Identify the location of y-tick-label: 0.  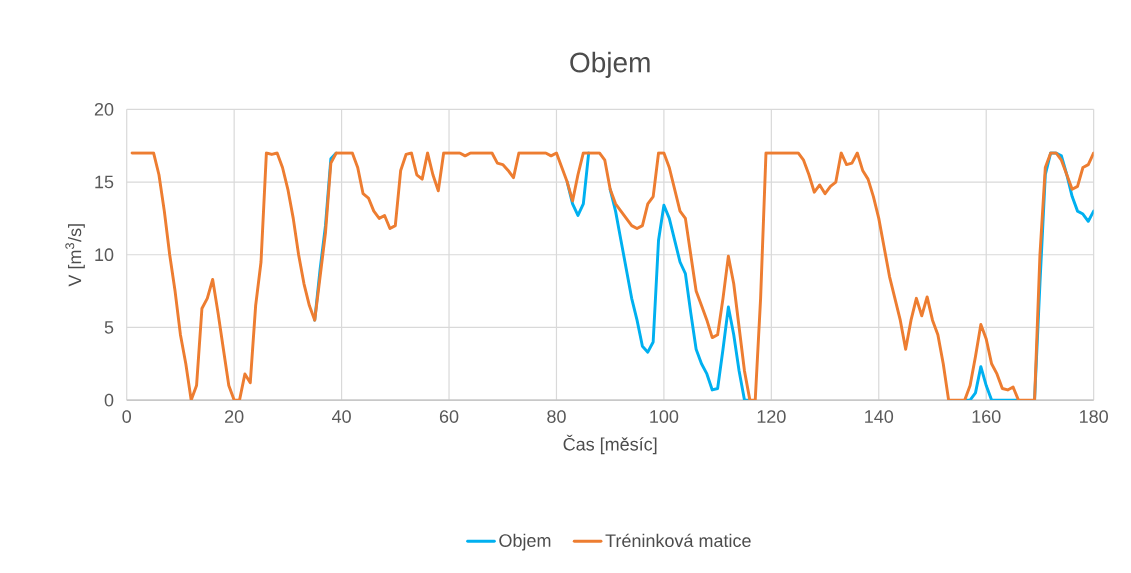
(109, 400).